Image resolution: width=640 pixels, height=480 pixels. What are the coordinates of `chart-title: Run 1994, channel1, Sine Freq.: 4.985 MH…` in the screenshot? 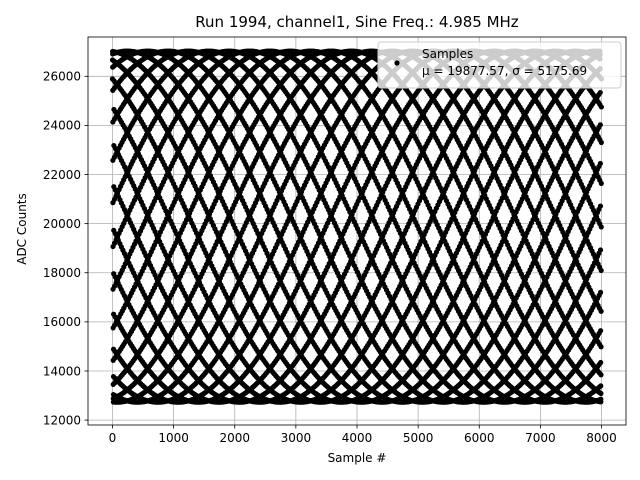 It's located at (357, 22).